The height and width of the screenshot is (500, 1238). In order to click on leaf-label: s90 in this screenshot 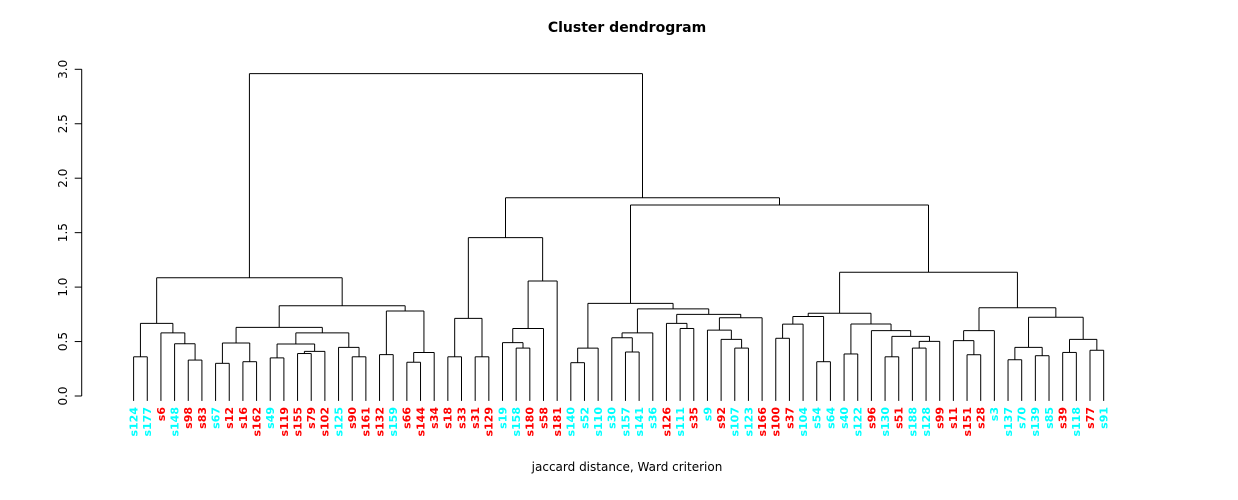, I will do `click(352, 418)`.